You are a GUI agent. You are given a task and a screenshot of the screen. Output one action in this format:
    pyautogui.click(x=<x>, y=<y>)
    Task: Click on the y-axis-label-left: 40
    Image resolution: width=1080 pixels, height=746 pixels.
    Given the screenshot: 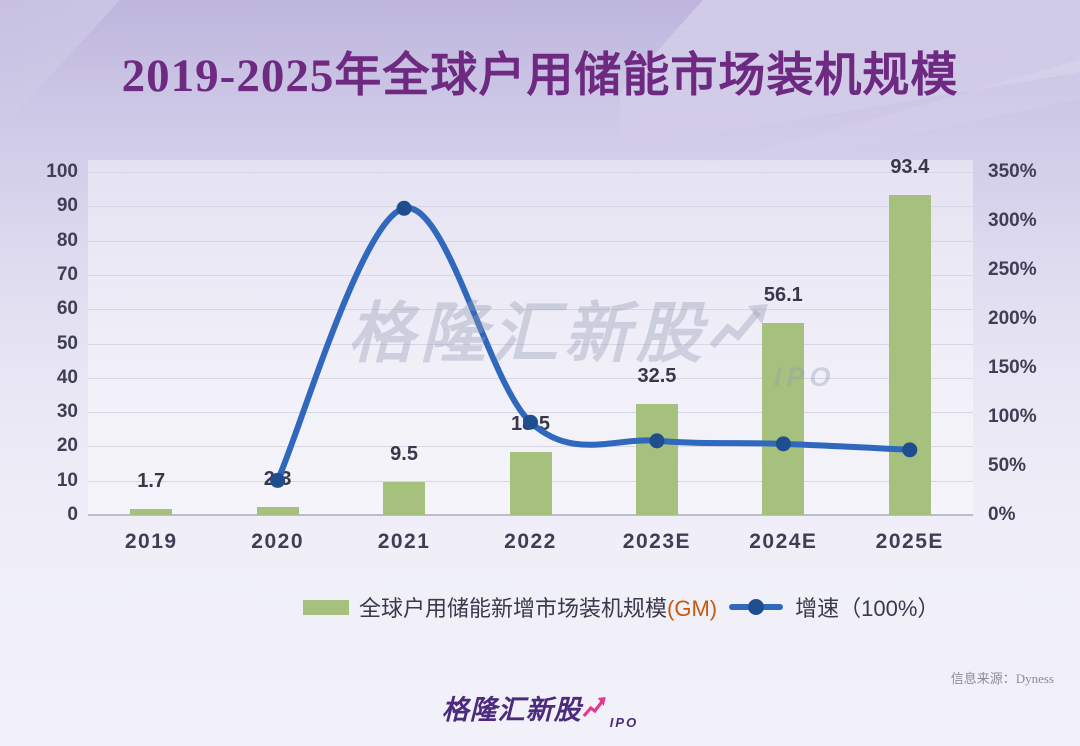 What is the action you would take?
    pyautogui.click(x=67, y=377)
    